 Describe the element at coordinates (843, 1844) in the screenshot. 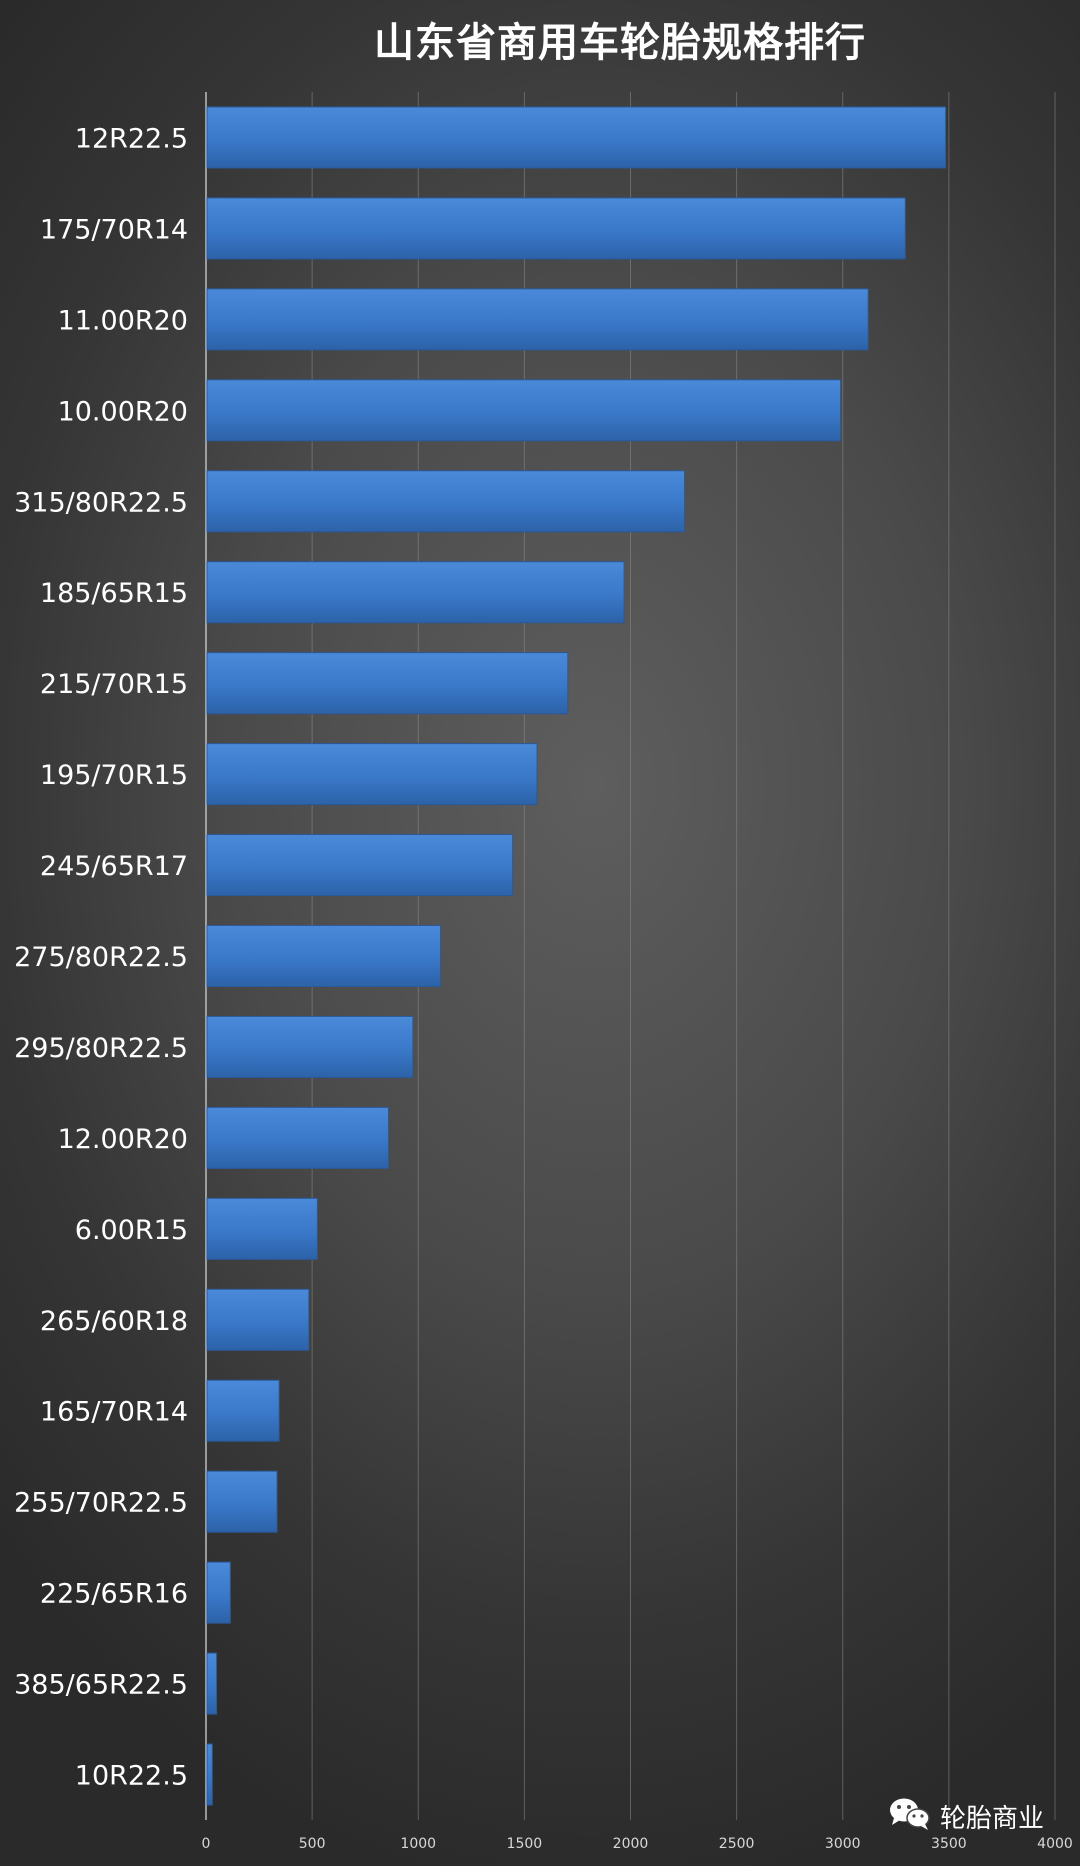

I see `x-tick-label: 3000` at that location.